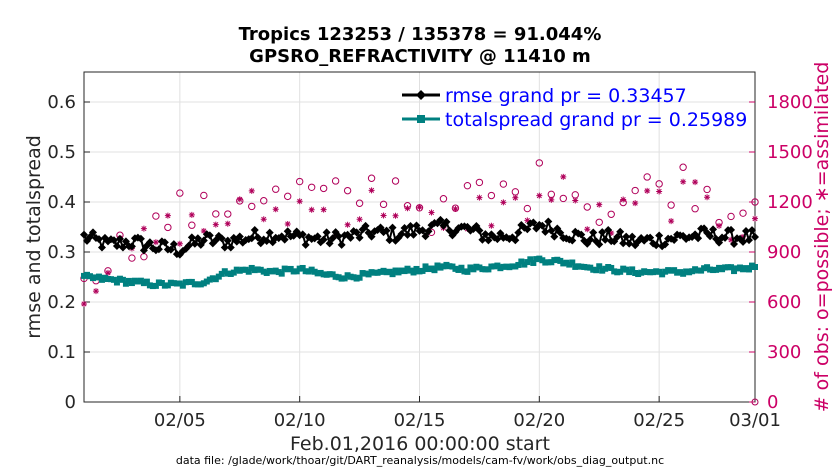 This screenshot has width=840, height=473. Describe the element at coordinates (790, 102) in the screenshot. I see `y2-tick-label: 1800` at that location.